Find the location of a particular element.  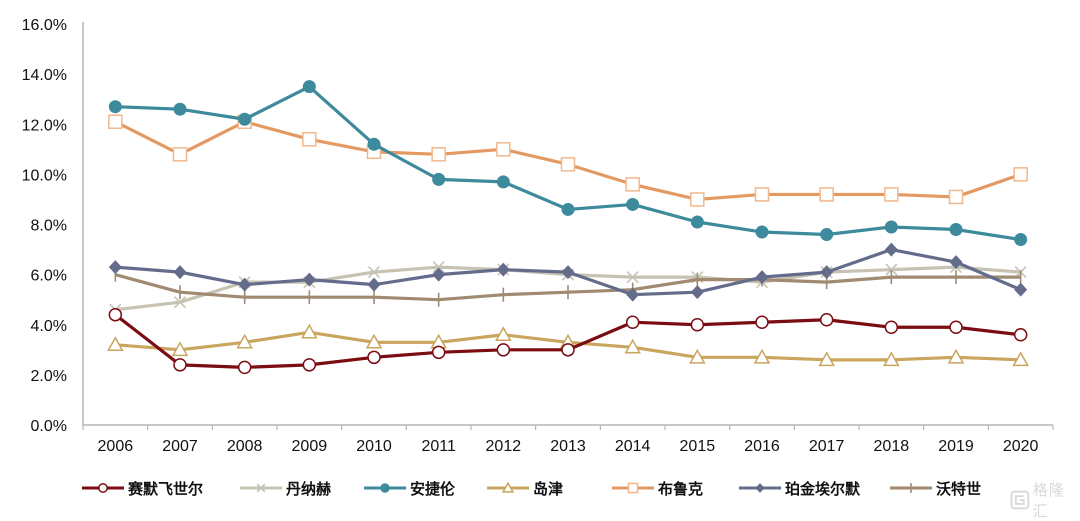

legend-label: 沃特世 is located at coordinates (959, 488).